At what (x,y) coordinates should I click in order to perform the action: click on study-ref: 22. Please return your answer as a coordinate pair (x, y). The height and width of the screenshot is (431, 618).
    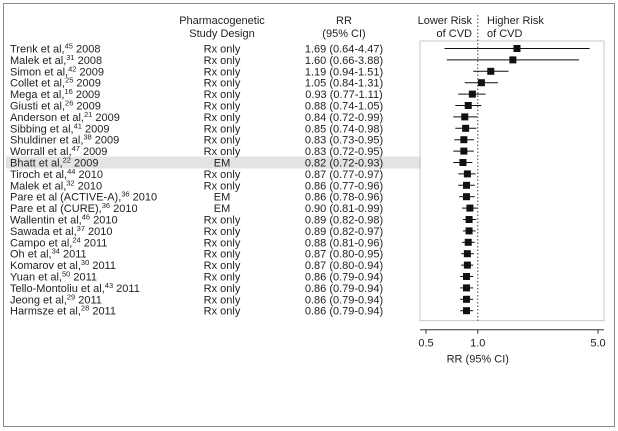
    Looking at the image, I should click on (67, 160).